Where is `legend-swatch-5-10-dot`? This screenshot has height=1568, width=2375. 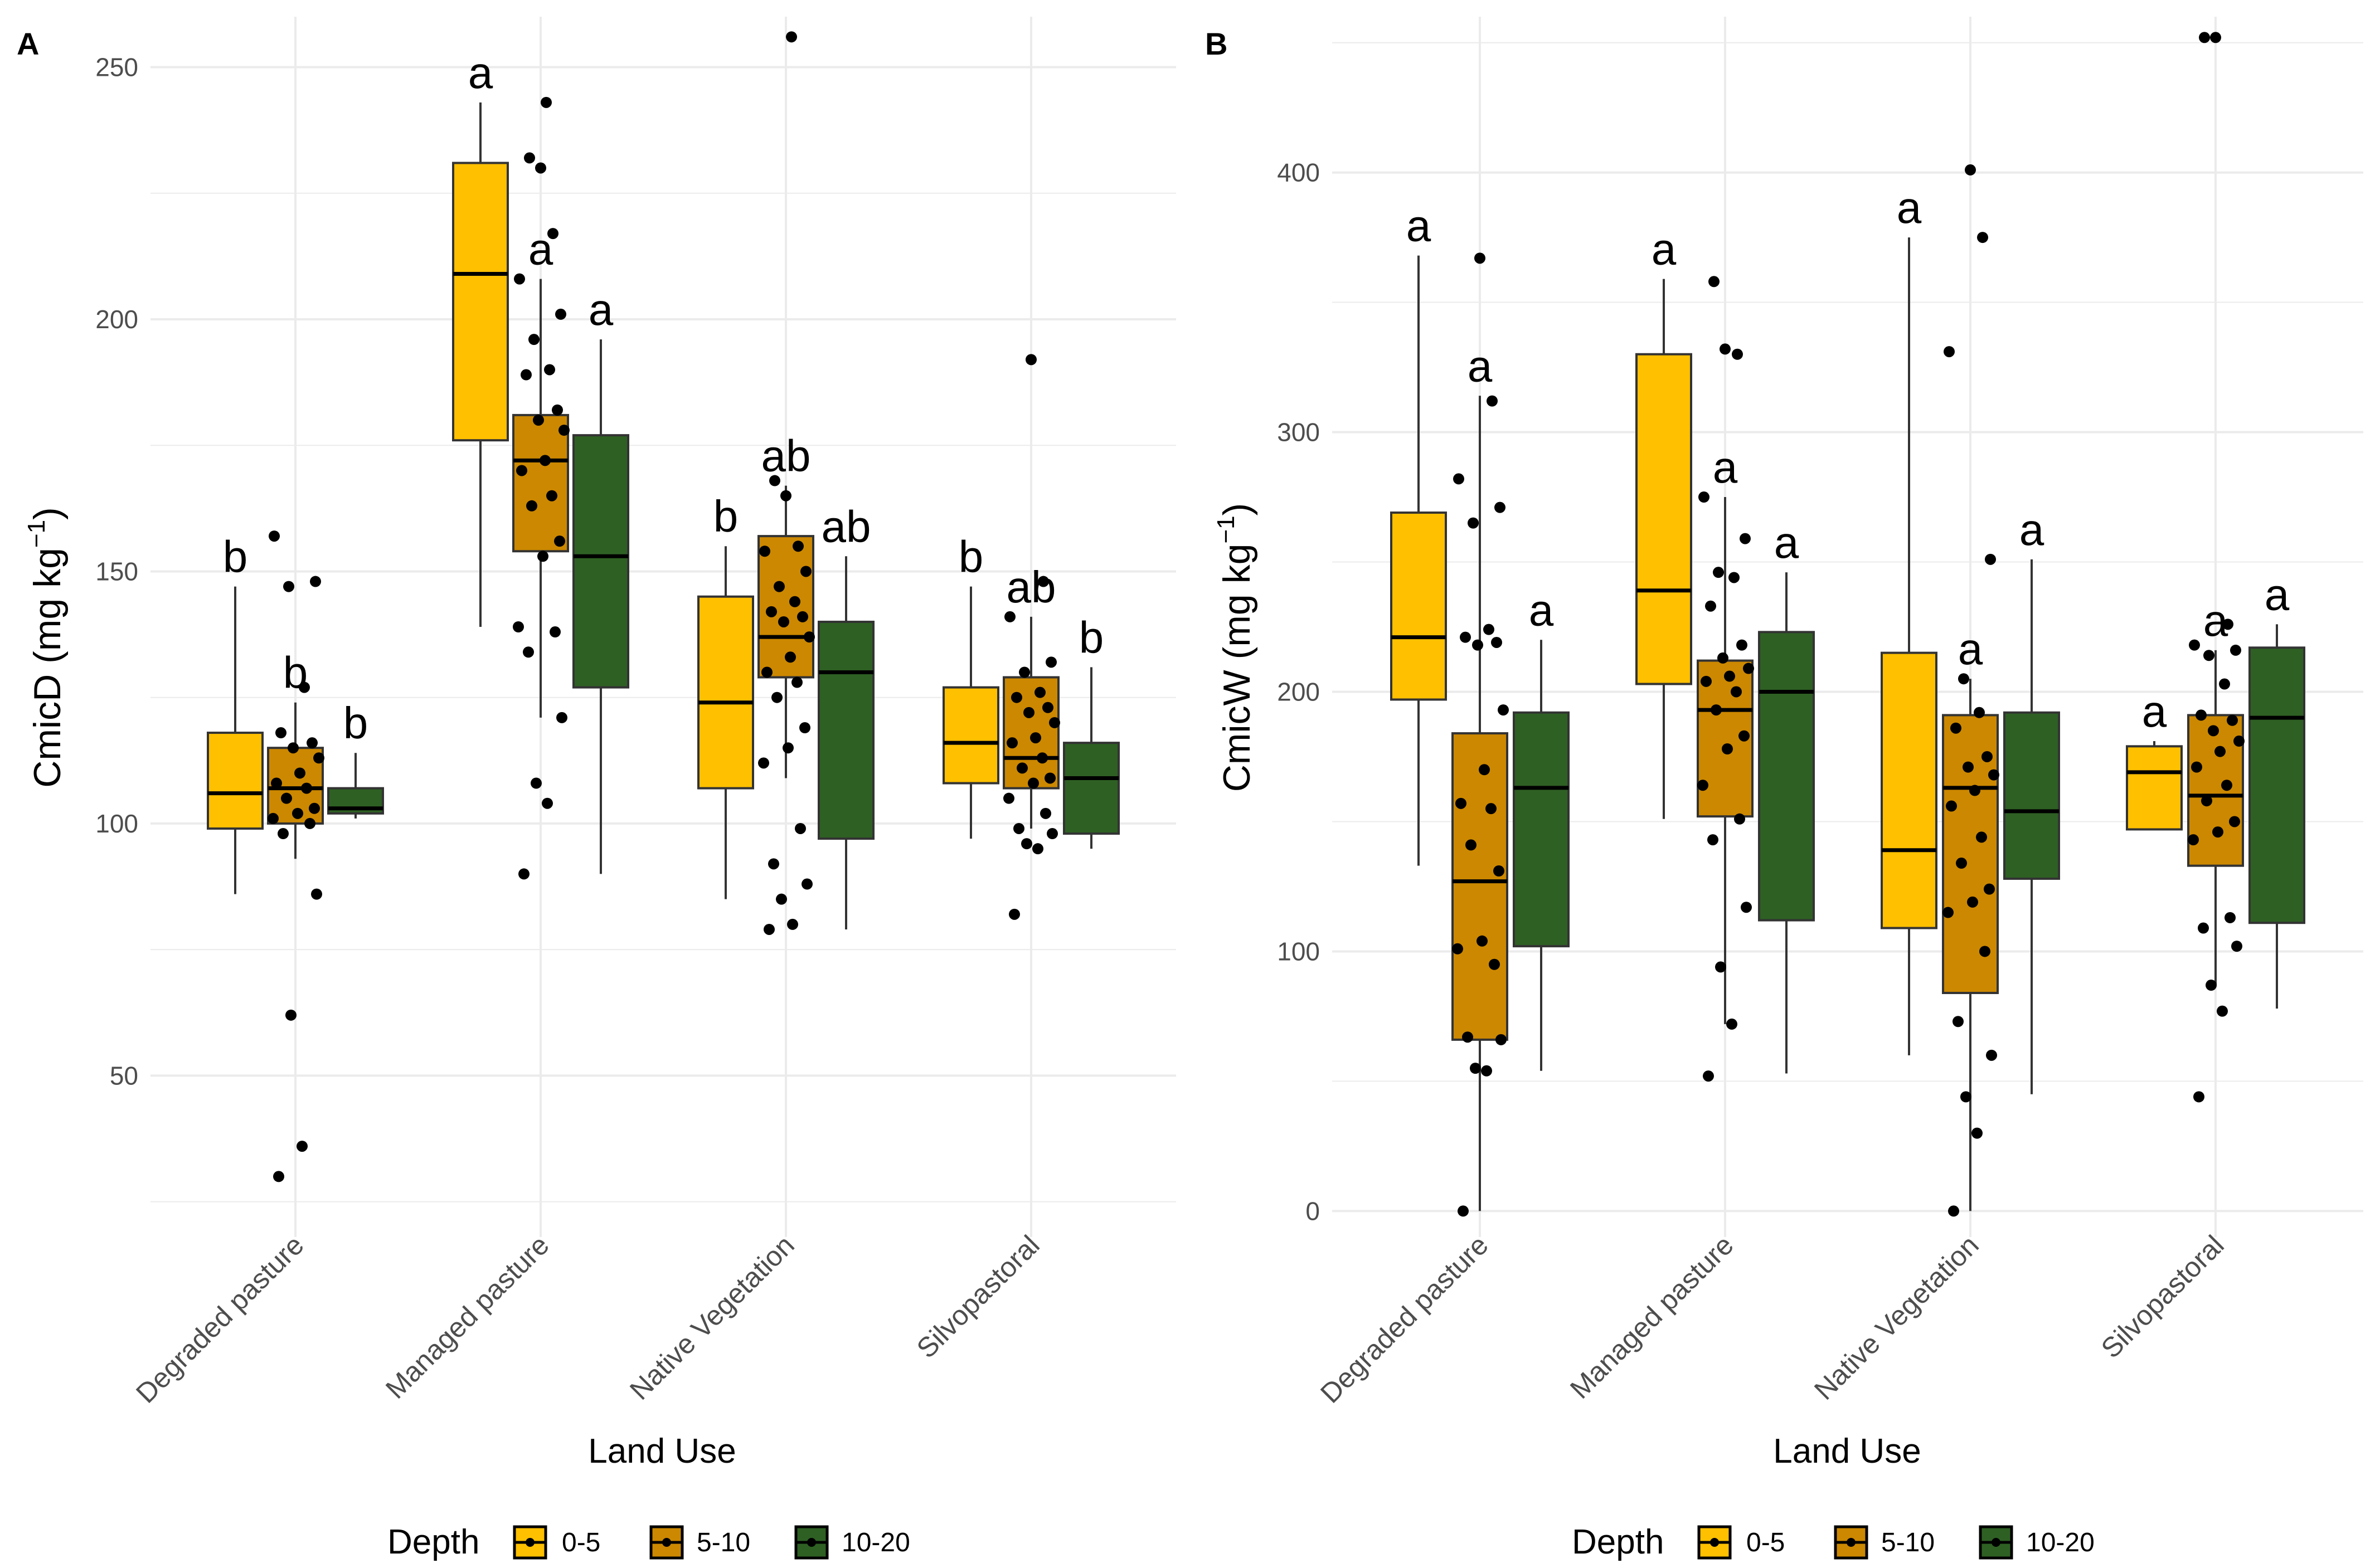
legend-swatch-5-10-dot is located at coordinates (666, 1543).